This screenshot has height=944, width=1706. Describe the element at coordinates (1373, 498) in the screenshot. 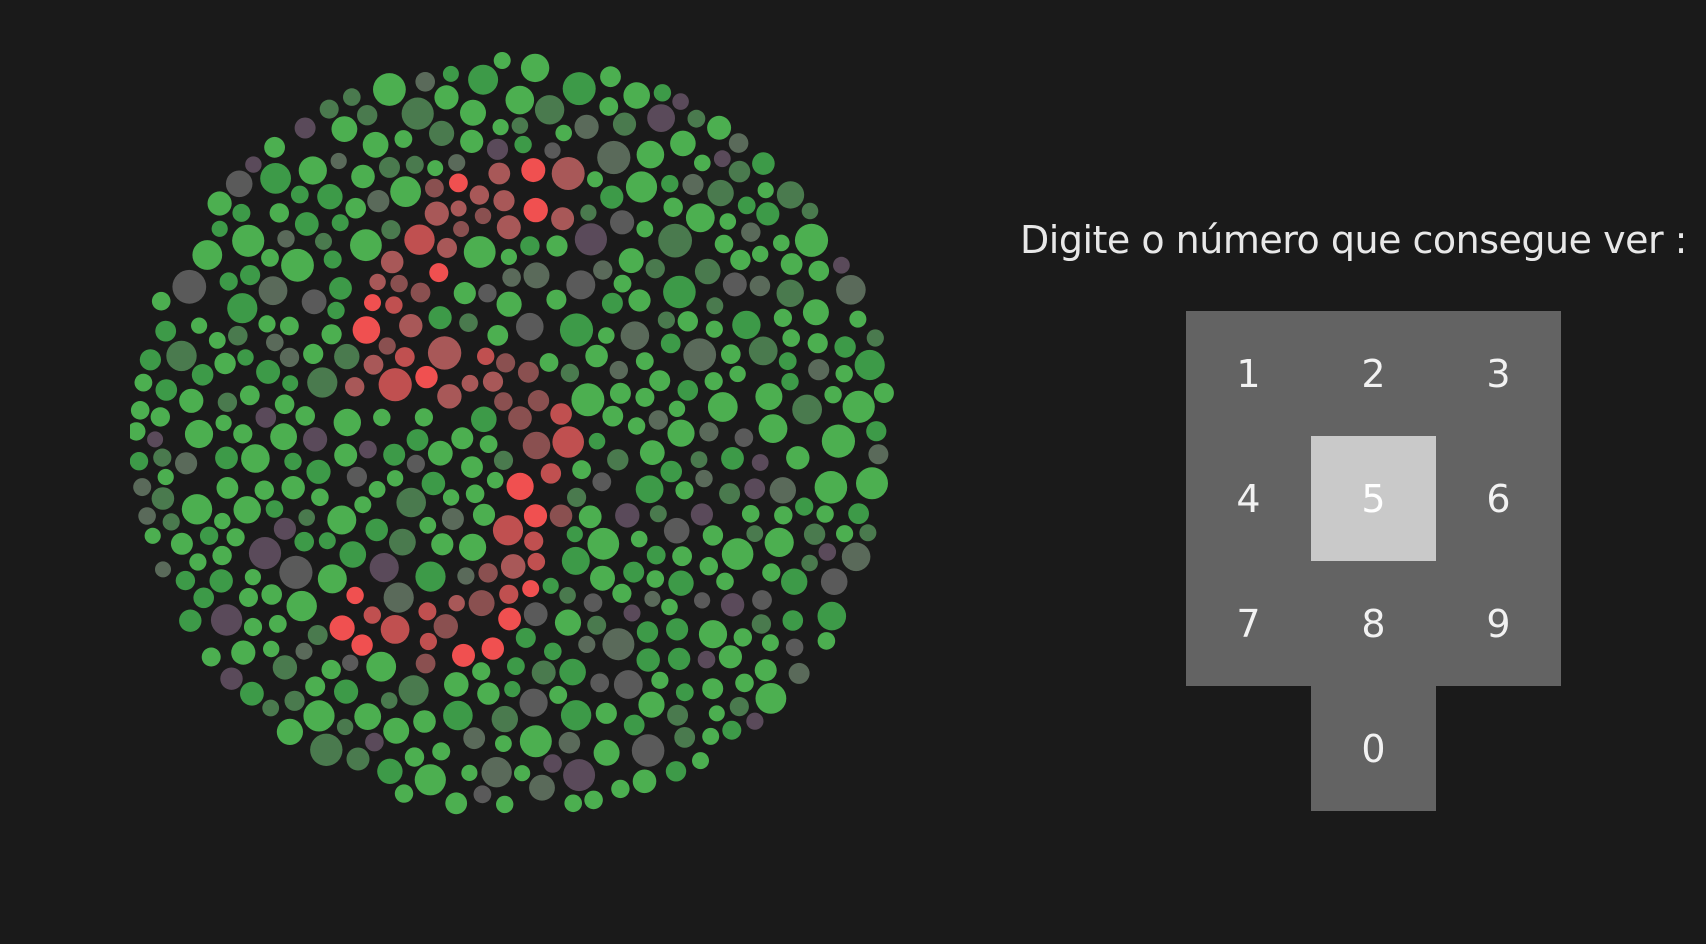

I see `key-5: 5` at that location.